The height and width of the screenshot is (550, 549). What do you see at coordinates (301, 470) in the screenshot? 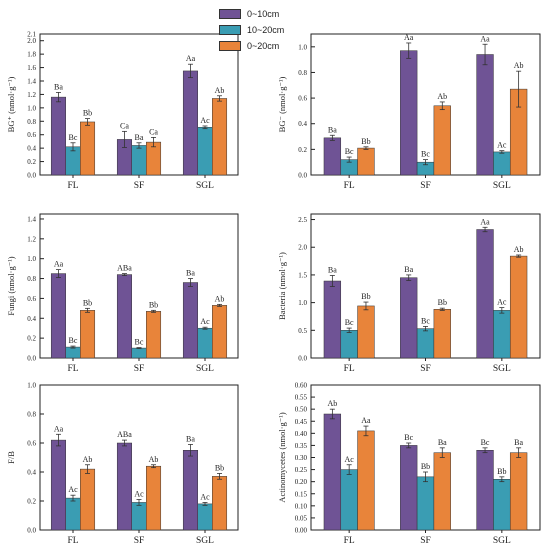
I see `panel-6-ytick-label-5: 0.25` at bounding box center [301, 470].